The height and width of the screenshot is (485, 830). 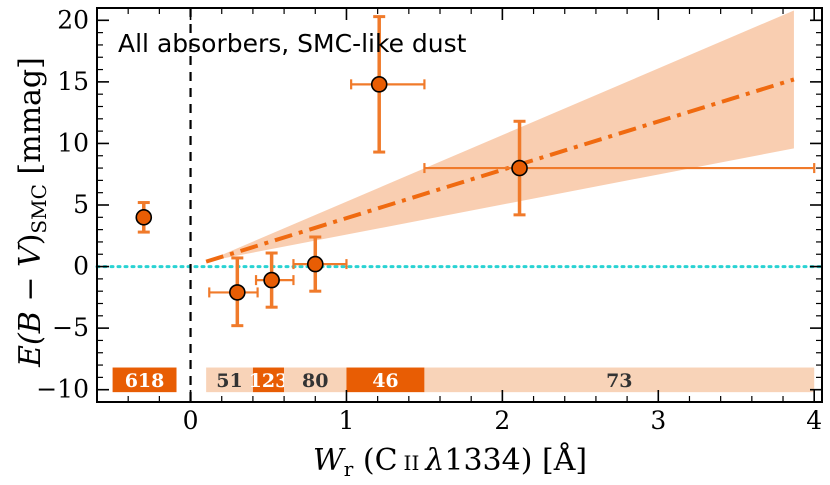 What do you see at coordinates (502, 420) in the screenshot?
I see `x-tick-label: 2` at bounding box center [502, 420].